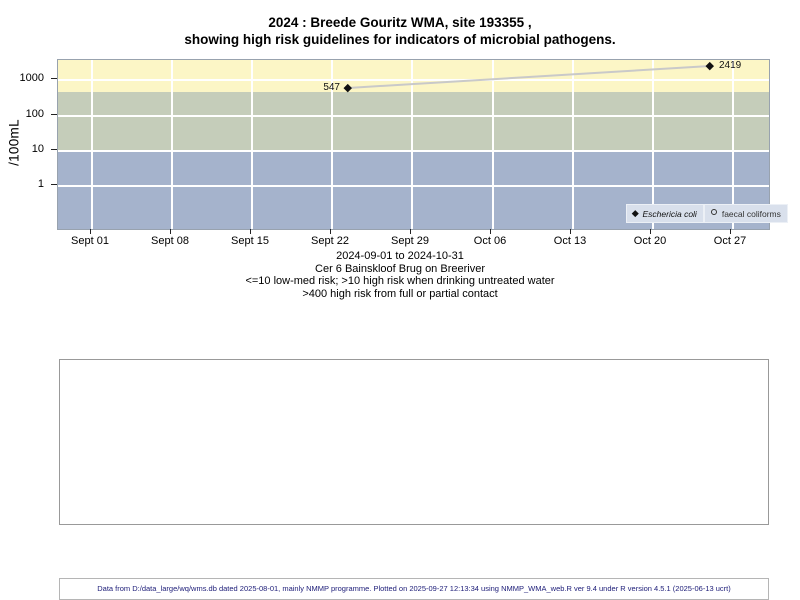 The image size is (800, 600). Describe the element at coordinates (413, 121) in the screenshot. I see `risk-band-medium` at that location.